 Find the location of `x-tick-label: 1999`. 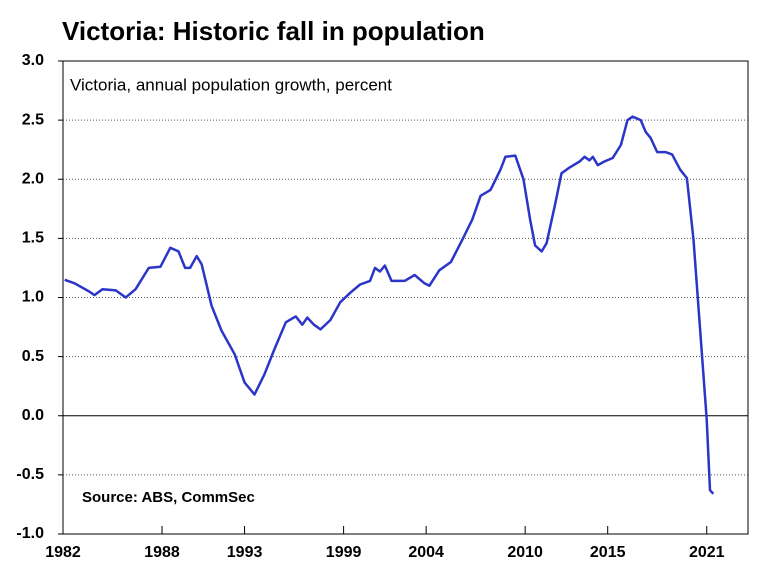

x-tick-label: 1999 is located at coordinates (344, 552).